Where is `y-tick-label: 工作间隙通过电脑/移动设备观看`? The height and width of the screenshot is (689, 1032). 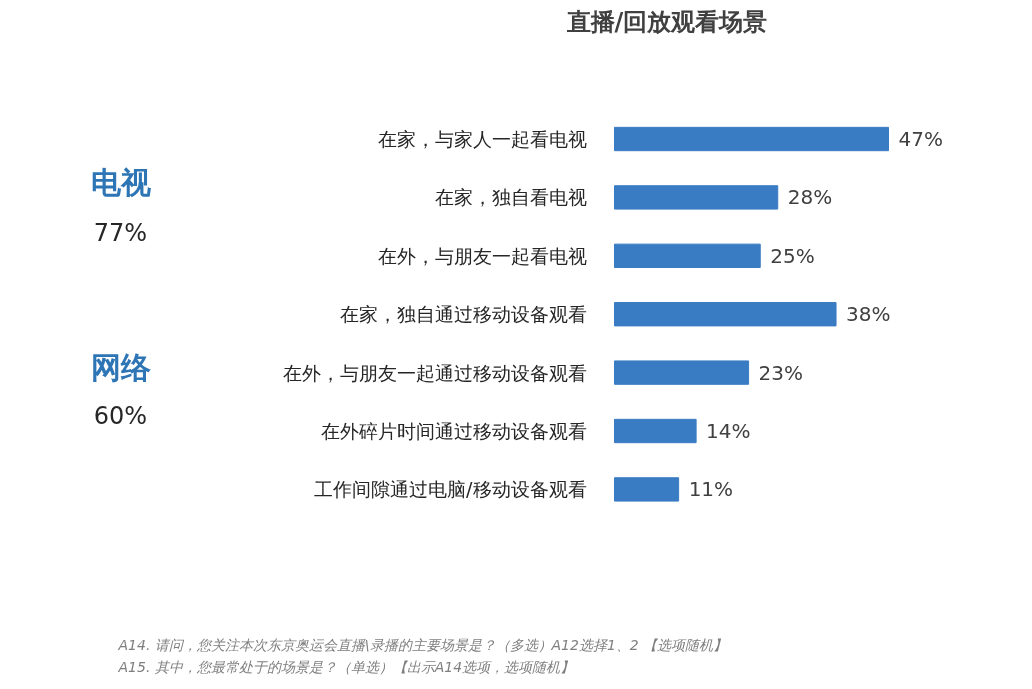 y-tick-label: 工作间隙通过电脑/移动设备观看 is located at coordinates (450, 489).